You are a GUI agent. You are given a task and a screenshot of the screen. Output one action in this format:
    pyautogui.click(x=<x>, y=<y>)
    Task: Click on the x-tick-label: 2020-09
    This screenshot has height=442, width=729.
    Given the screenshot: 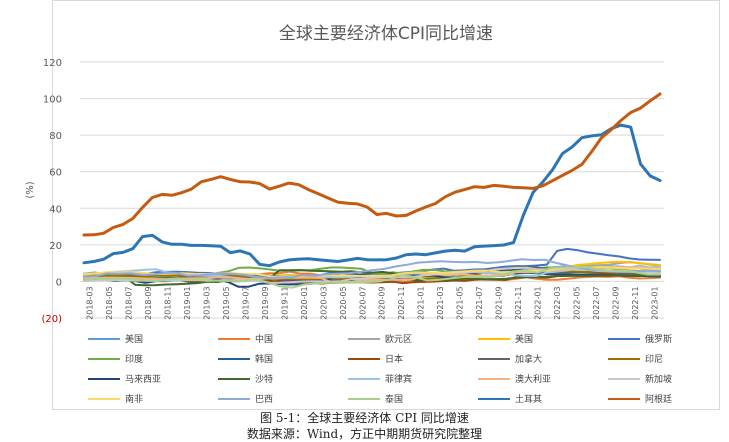 What is the action you would take?
    pyautogui.click(x=382, y=302)
    